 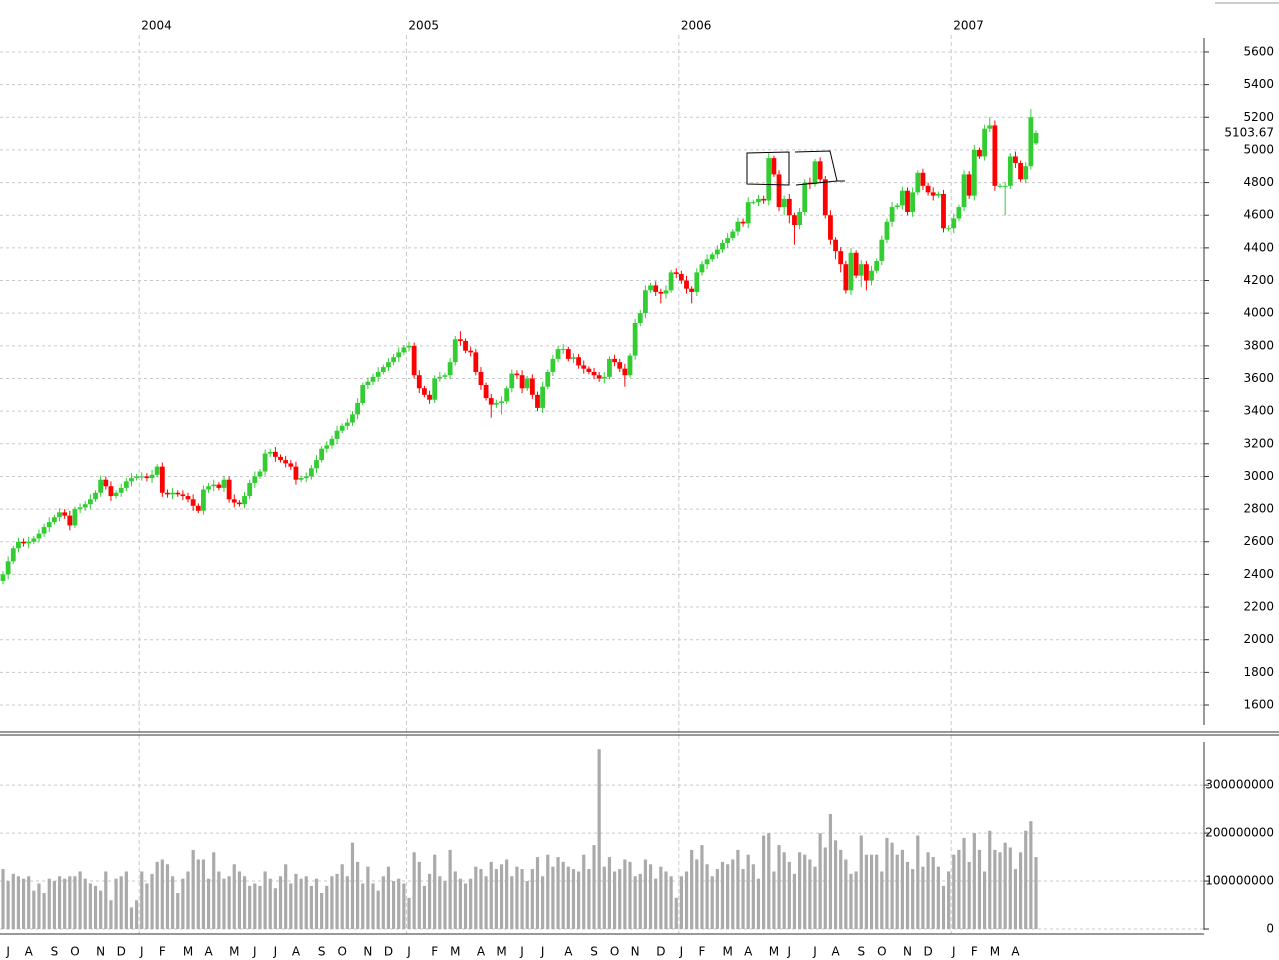 What do you see at coordinates (1239, 785) in the screenshot?
I see `y-tick-label: 300000000` at bounding box center [1239, 785].